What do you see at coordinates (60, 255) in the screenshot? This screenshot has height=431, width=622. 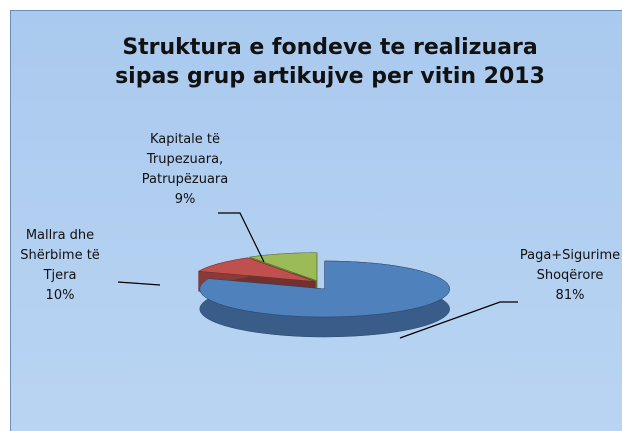 I see `category-label: Mallra dhe Shërbime të Tjera` at bounding box center [60, 255].